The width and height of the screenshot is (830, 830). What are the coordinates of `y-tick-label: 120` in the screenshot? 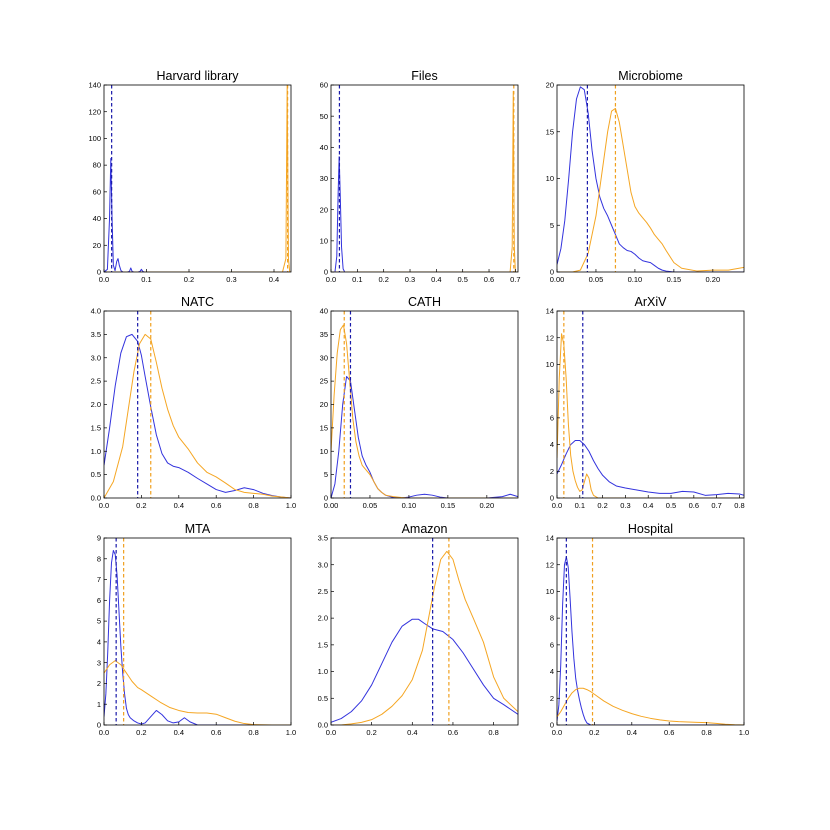 It's located at (94, 111).